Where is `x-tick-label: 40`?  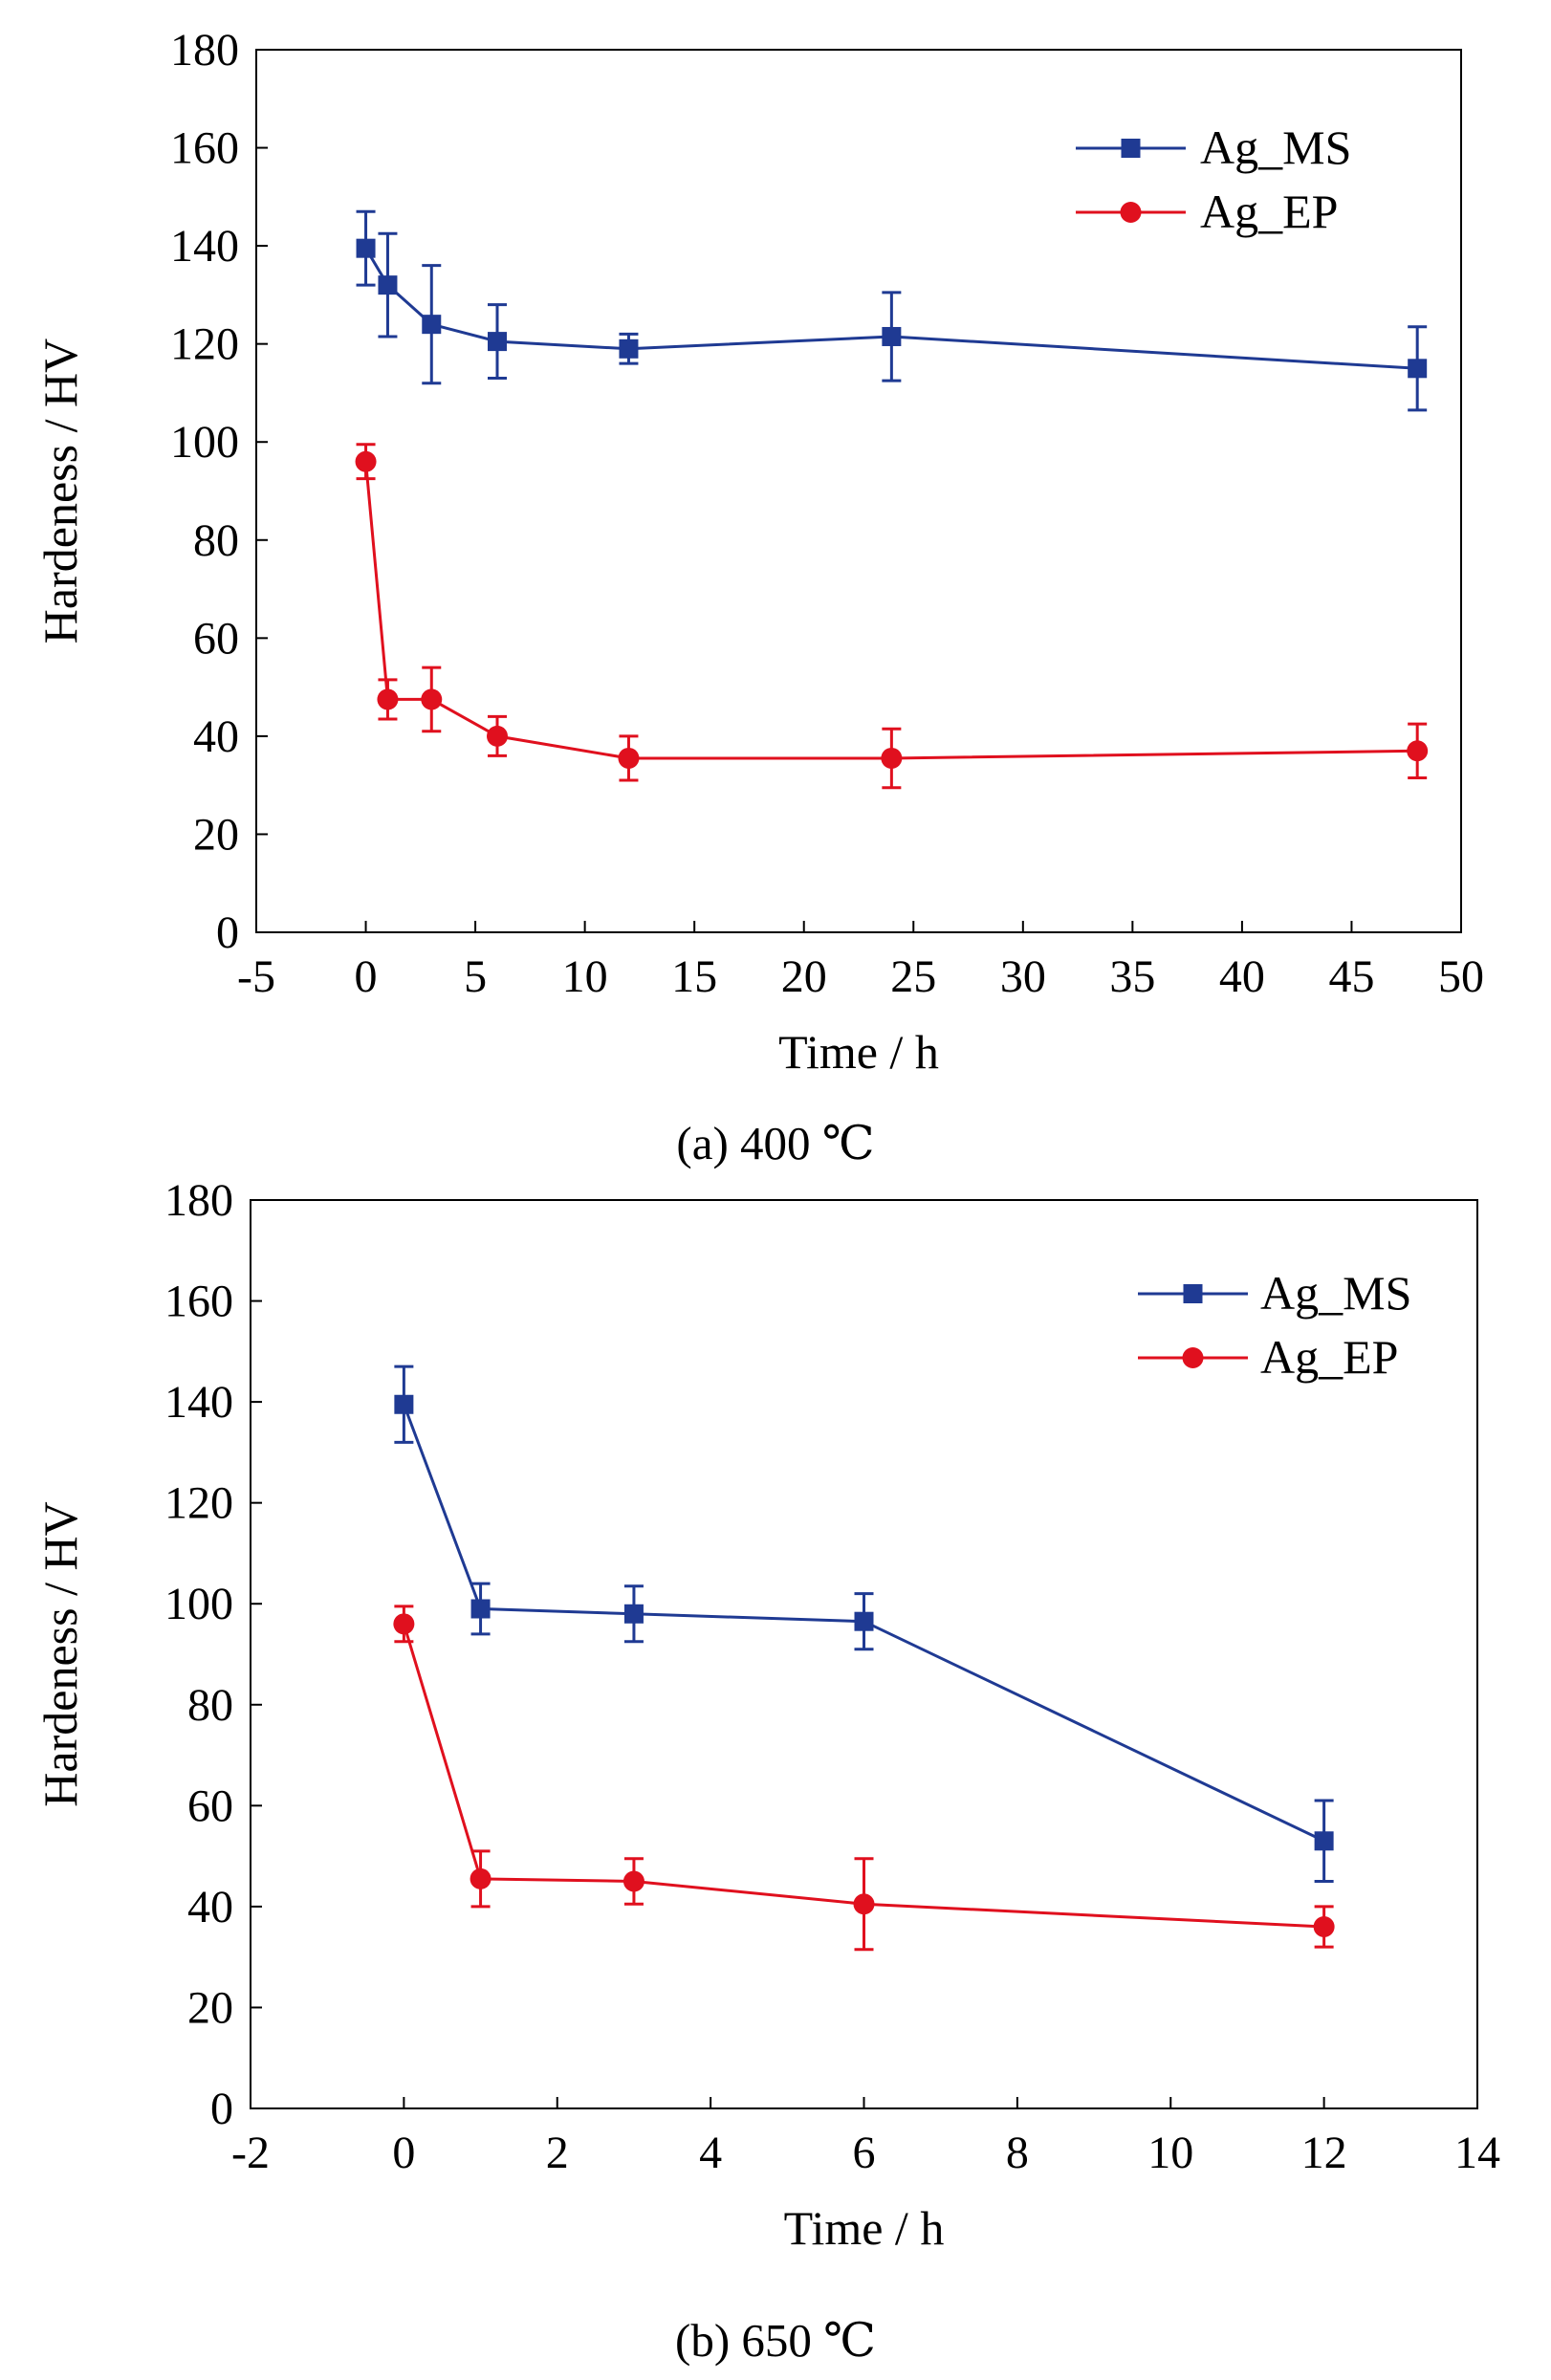
x-tick-label: 40 is located at coordinates (1242, 976).